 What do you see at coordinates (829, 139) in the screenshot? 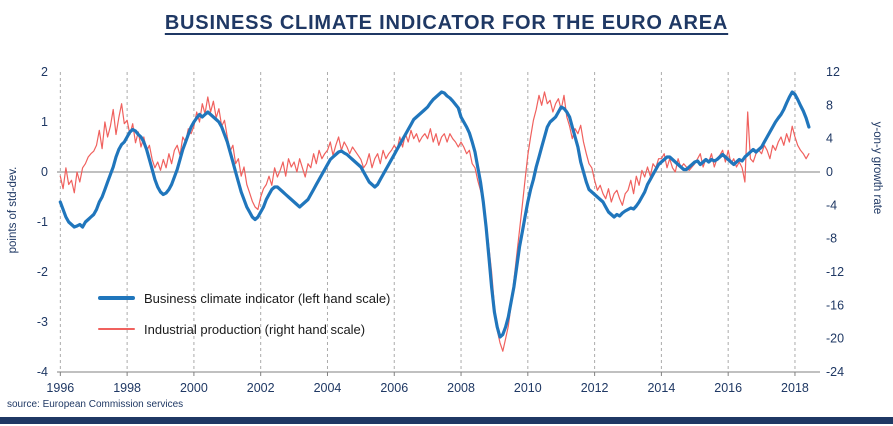
I see `svg-text: 4` at bounding box center [829, 139].